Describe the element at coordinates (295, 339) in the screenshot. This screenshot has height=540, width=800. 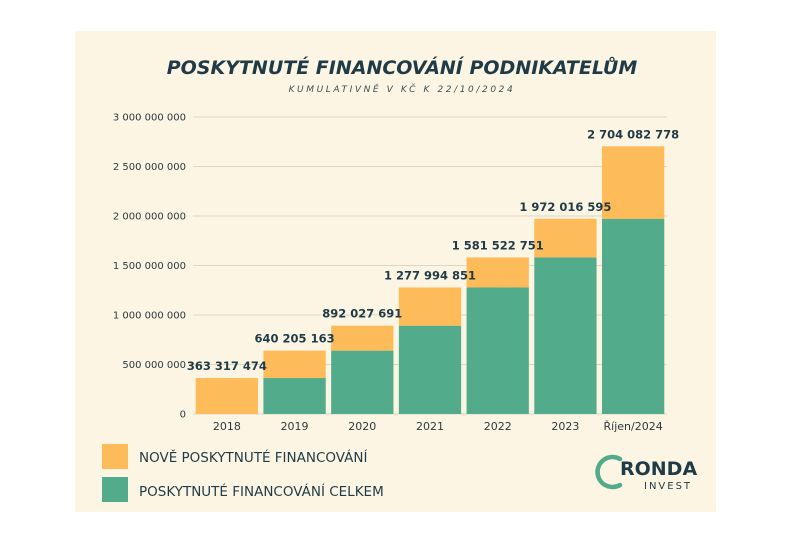
I see `bar-total-label: 640 205 163` at that location.